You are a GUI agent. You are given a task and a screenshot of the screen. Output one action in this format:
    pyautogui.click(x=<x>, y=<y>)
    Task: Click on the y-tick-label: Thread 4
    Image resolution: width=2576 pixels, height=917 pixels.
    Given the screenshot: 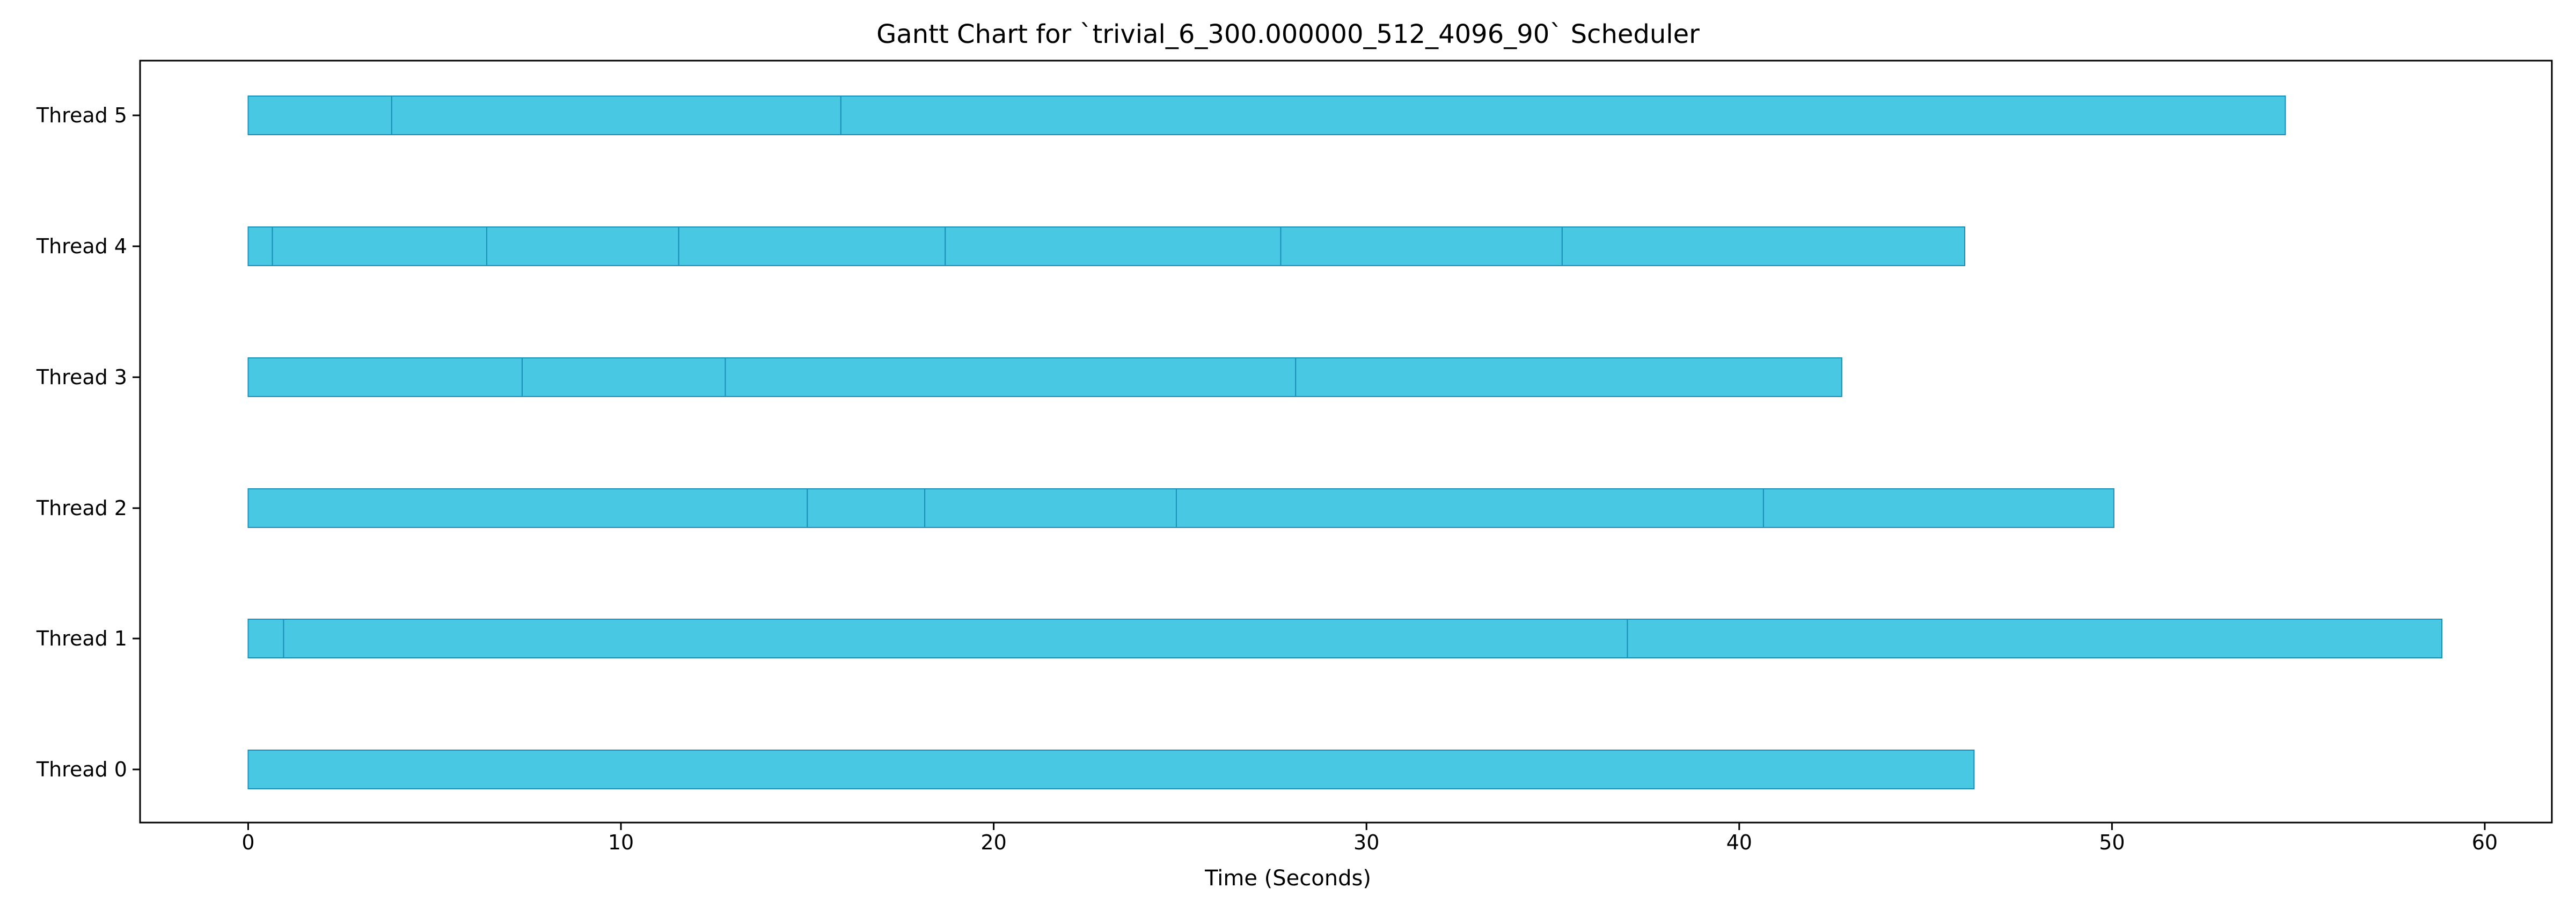 What is the action you would take?
    pyautogui.click(x=81, y=246)
    